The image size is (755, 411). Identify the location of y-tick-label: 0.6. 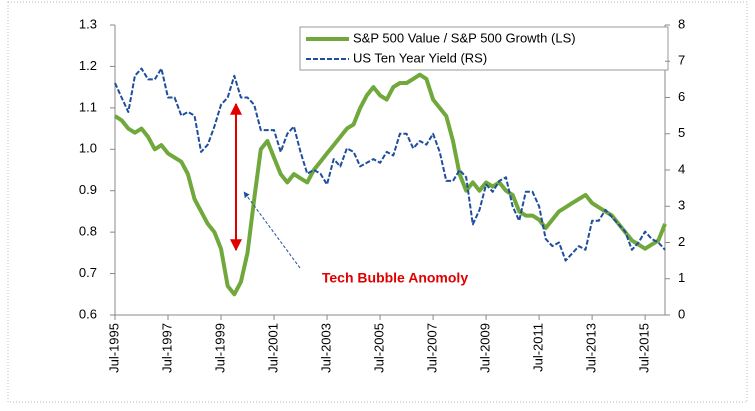
(88, 313).